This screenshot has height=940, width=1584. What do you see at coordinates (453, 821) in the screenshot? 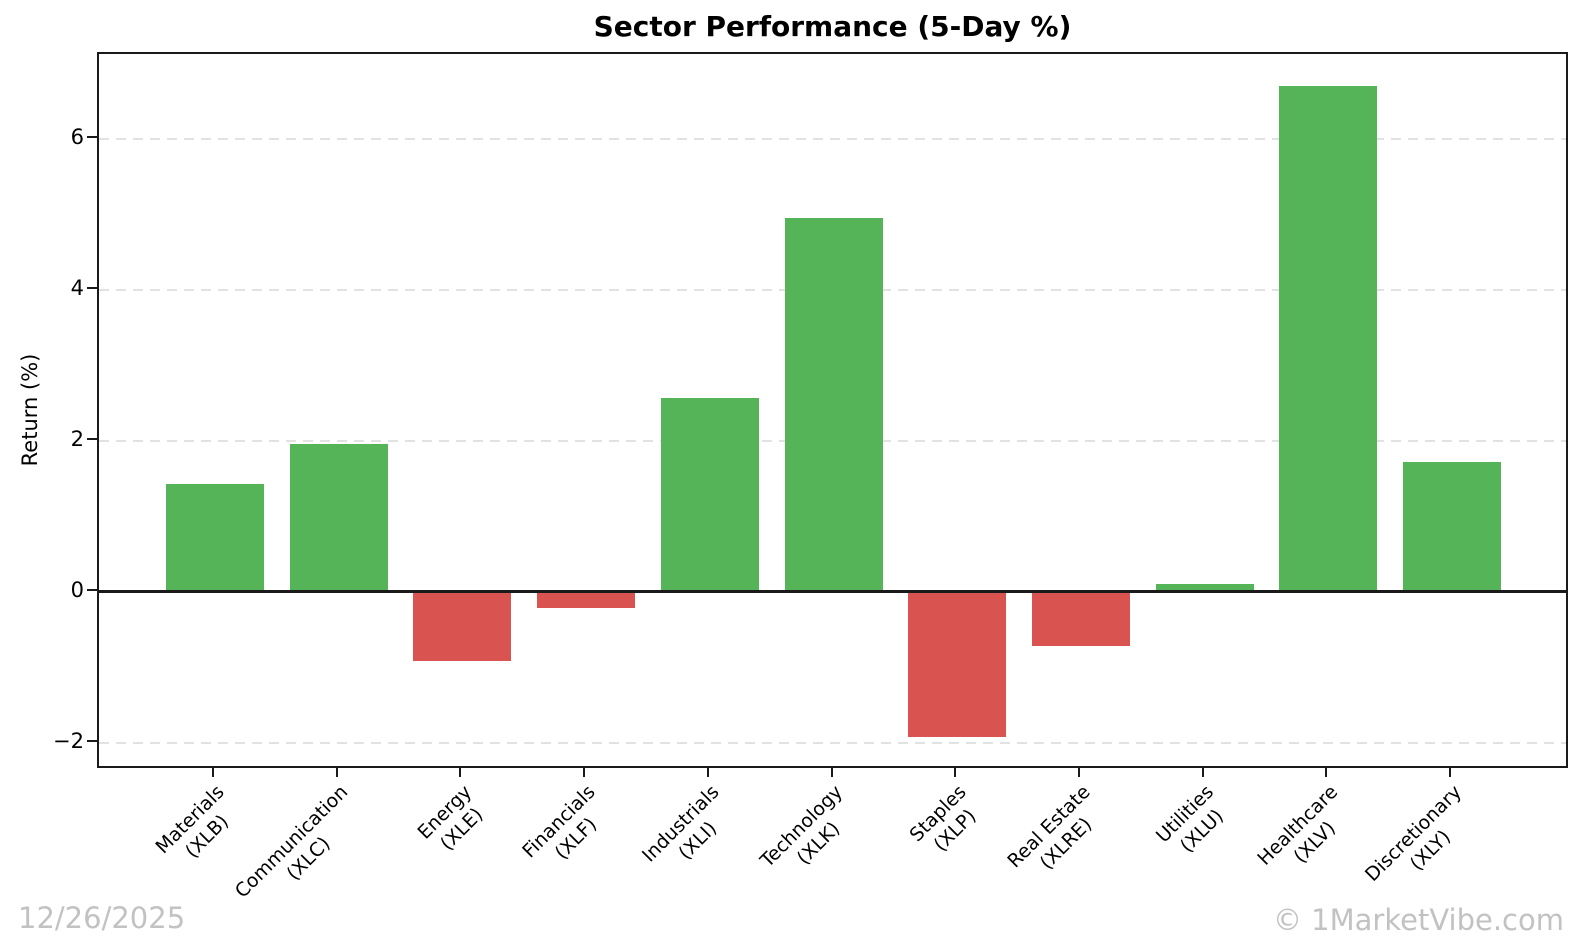
I see `x-tick-label-text-energy: Energy (XLE)` at bounding box center [453, 821].